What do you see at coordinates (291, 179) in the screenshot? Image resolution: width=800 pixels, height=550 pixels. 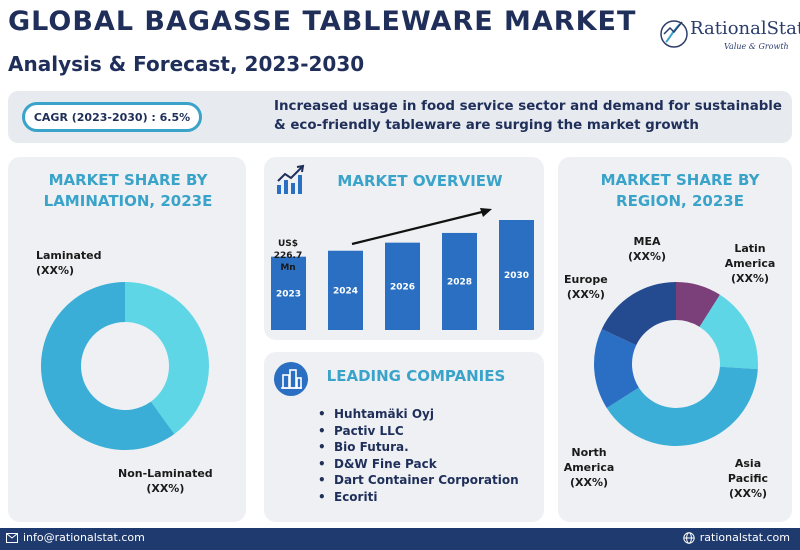 I see `growth-chart-icon` at bounding box center [291, 179].